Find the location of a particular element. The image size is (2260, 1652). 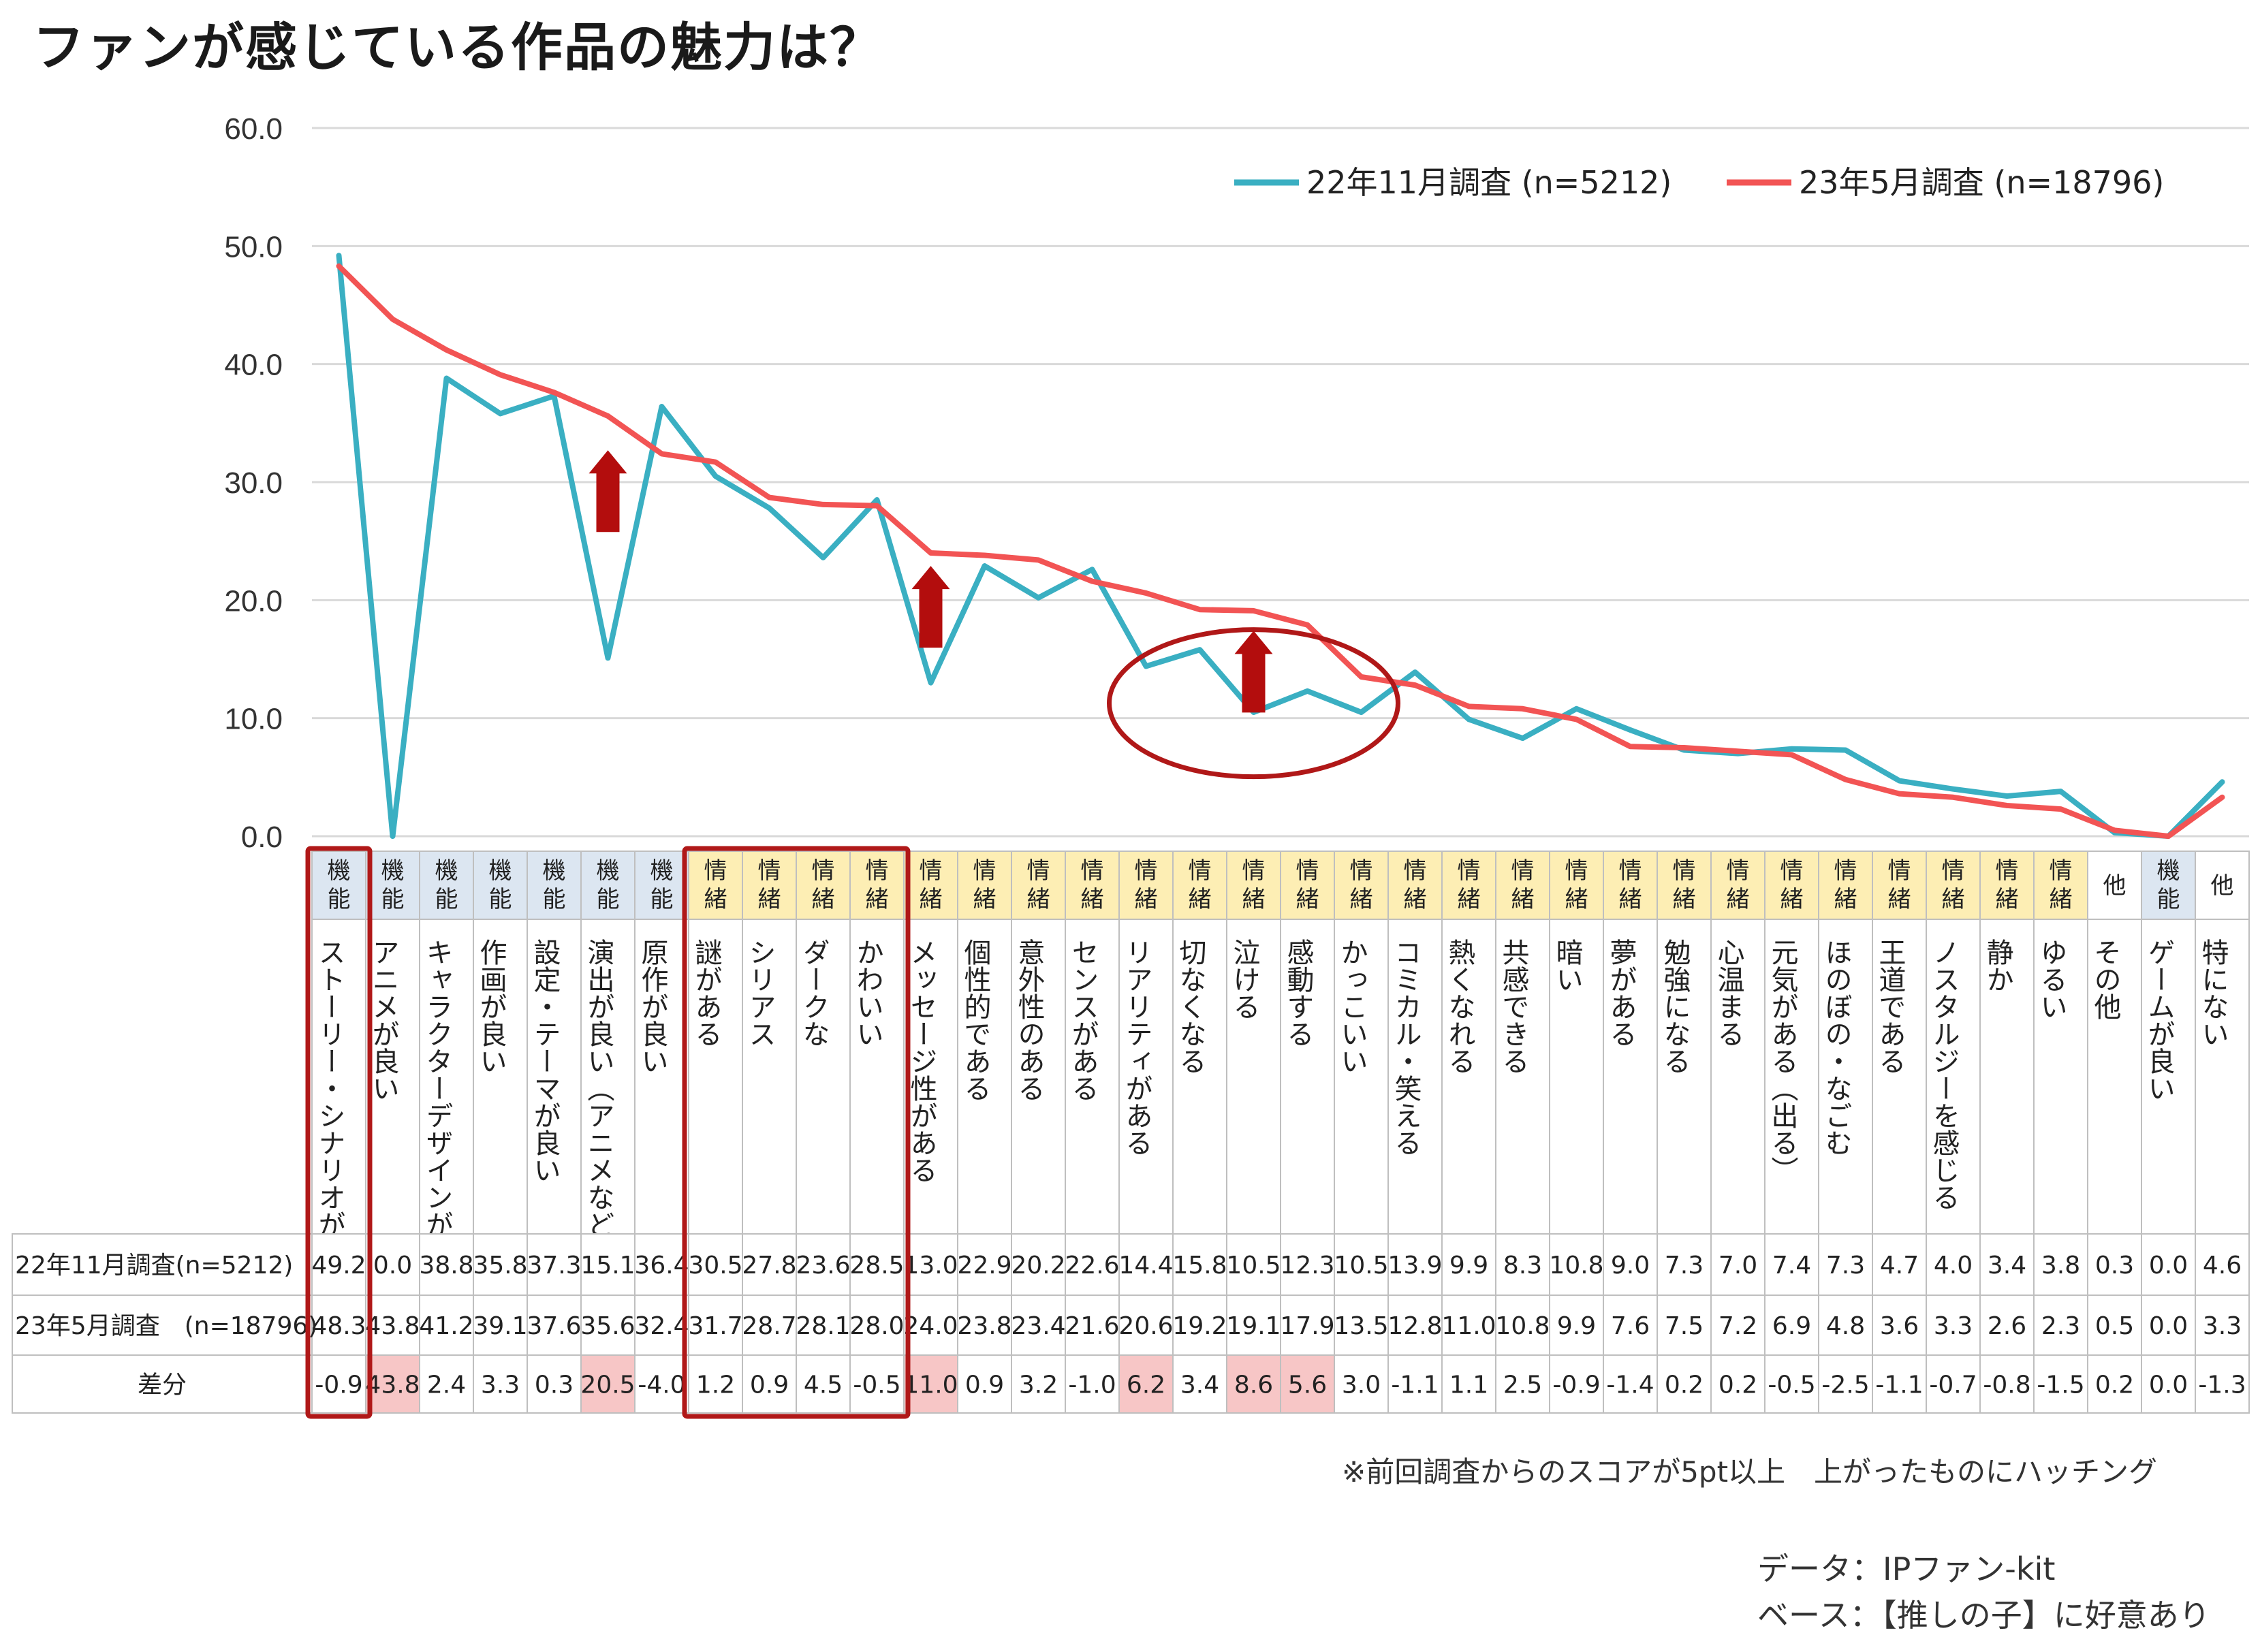

group-label: 機 is located at coordinates (2168, 871).